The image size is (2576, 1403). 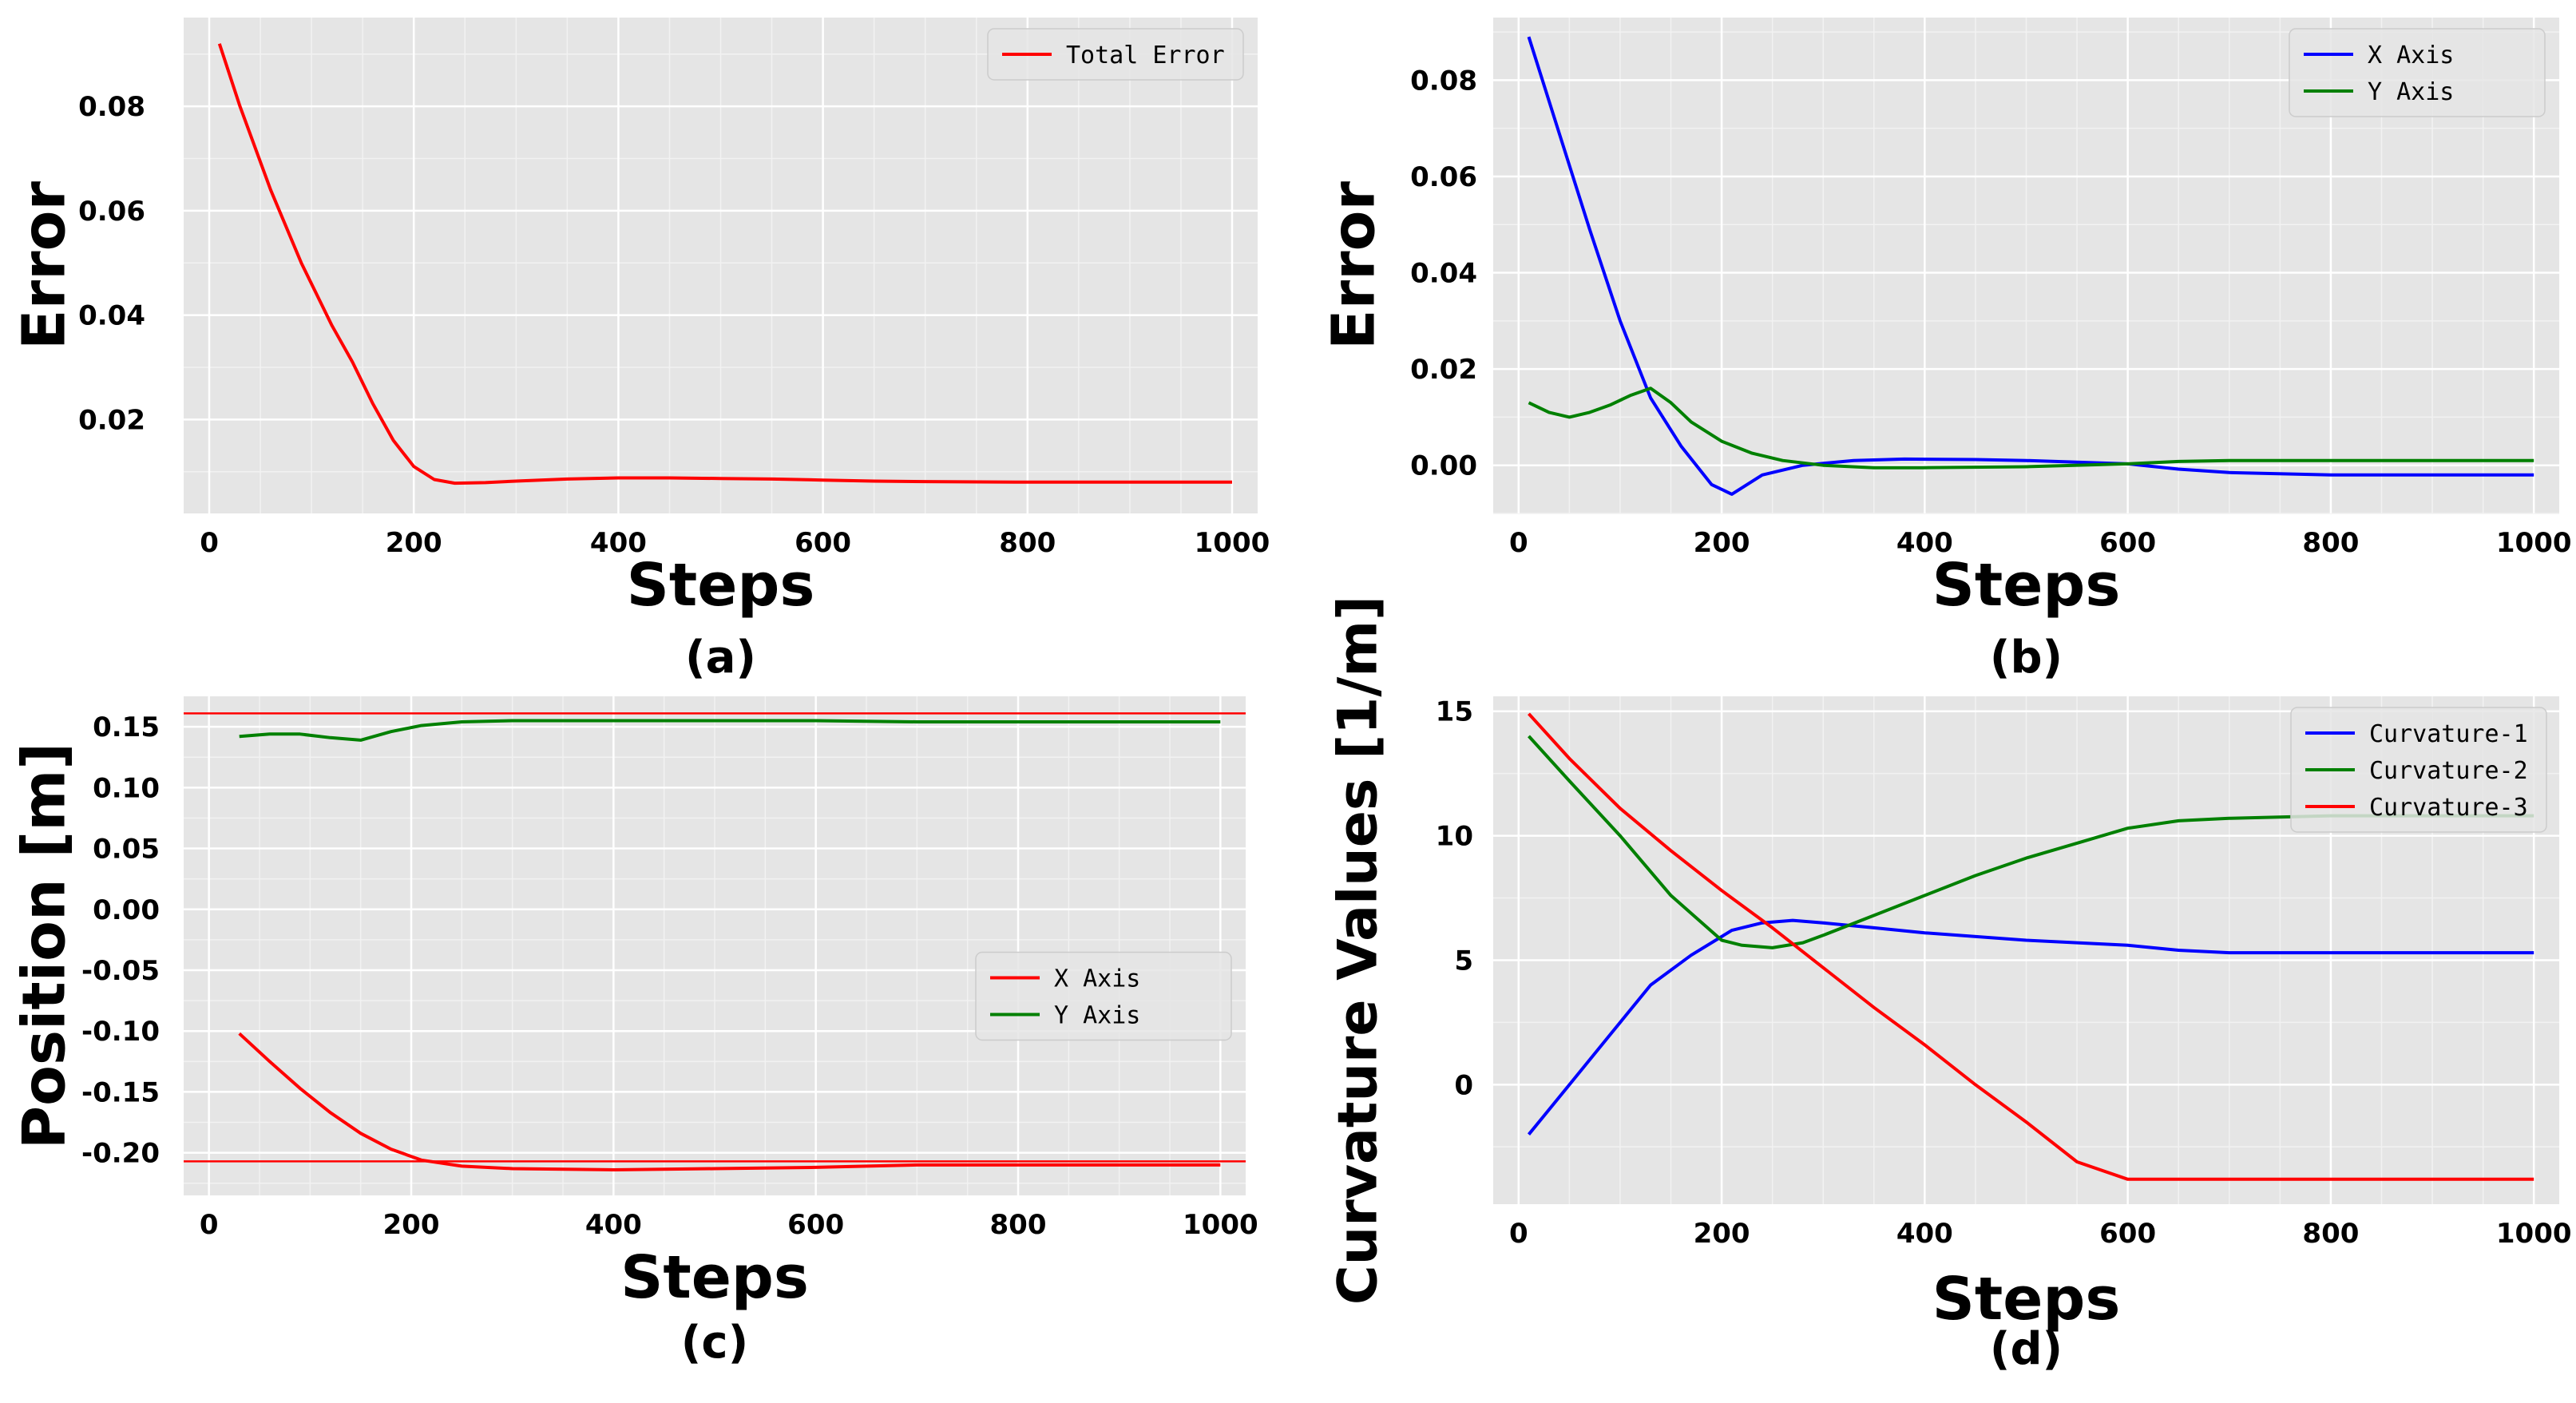 What do you see at coordinates (127, 727) in the screenshot?
I see `y-tick-label: 0.15` at bounding box center [127, 727].